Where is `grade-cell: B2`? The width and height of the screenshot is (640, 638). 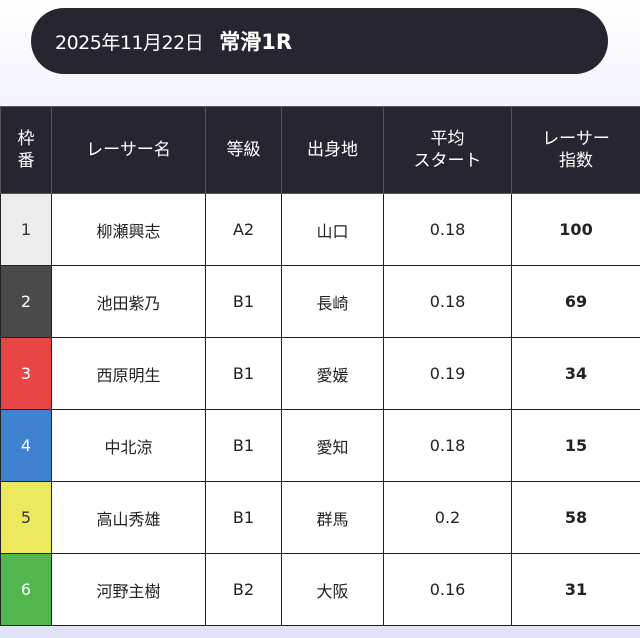 grade-cell: B2 is located at coordinates (243, 589).